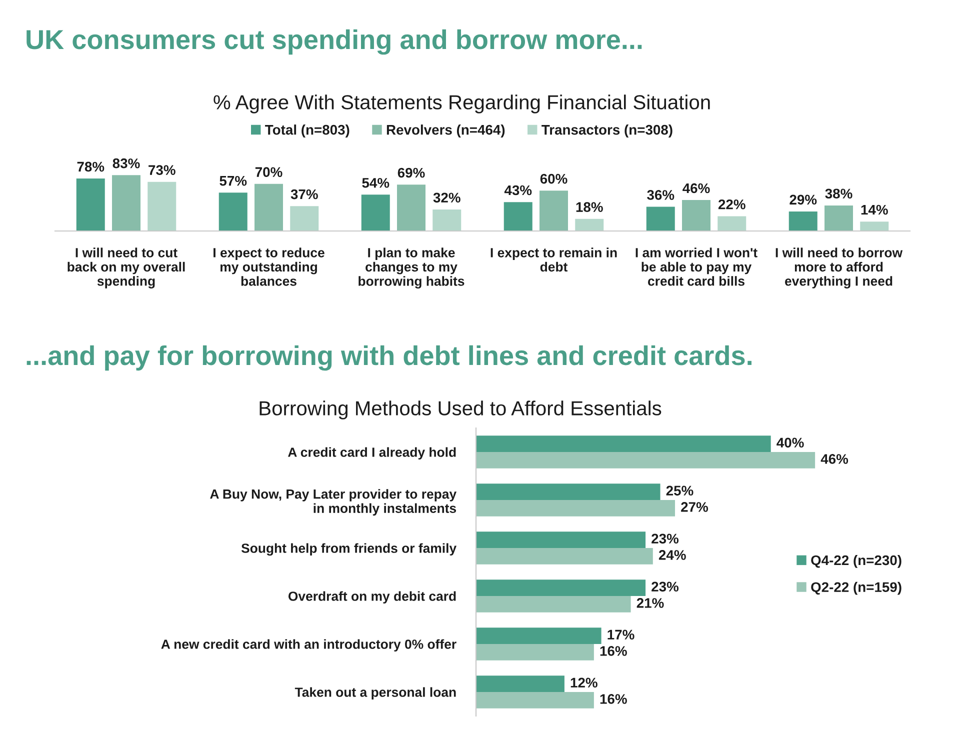 The width and height of the screenshot is (955, 736). I want to click on x-tick-label: I am worried I won't be able to pay my credit card bills, so click(697, 267).